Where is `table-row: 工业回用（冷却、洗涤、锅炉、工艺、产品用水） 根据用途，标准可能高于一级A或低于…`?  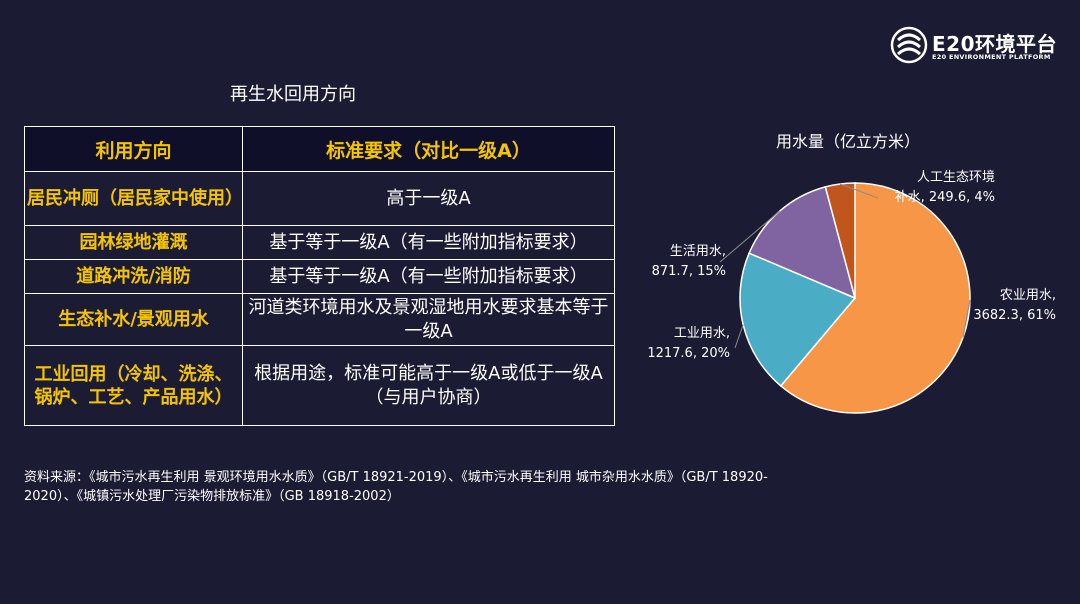 table-row: 工业回用（冷却、洗涤、锅炉、工艺、产品用水） 根据用途，标准可能高于一级A或低于… is located at coordinates (319, 385).